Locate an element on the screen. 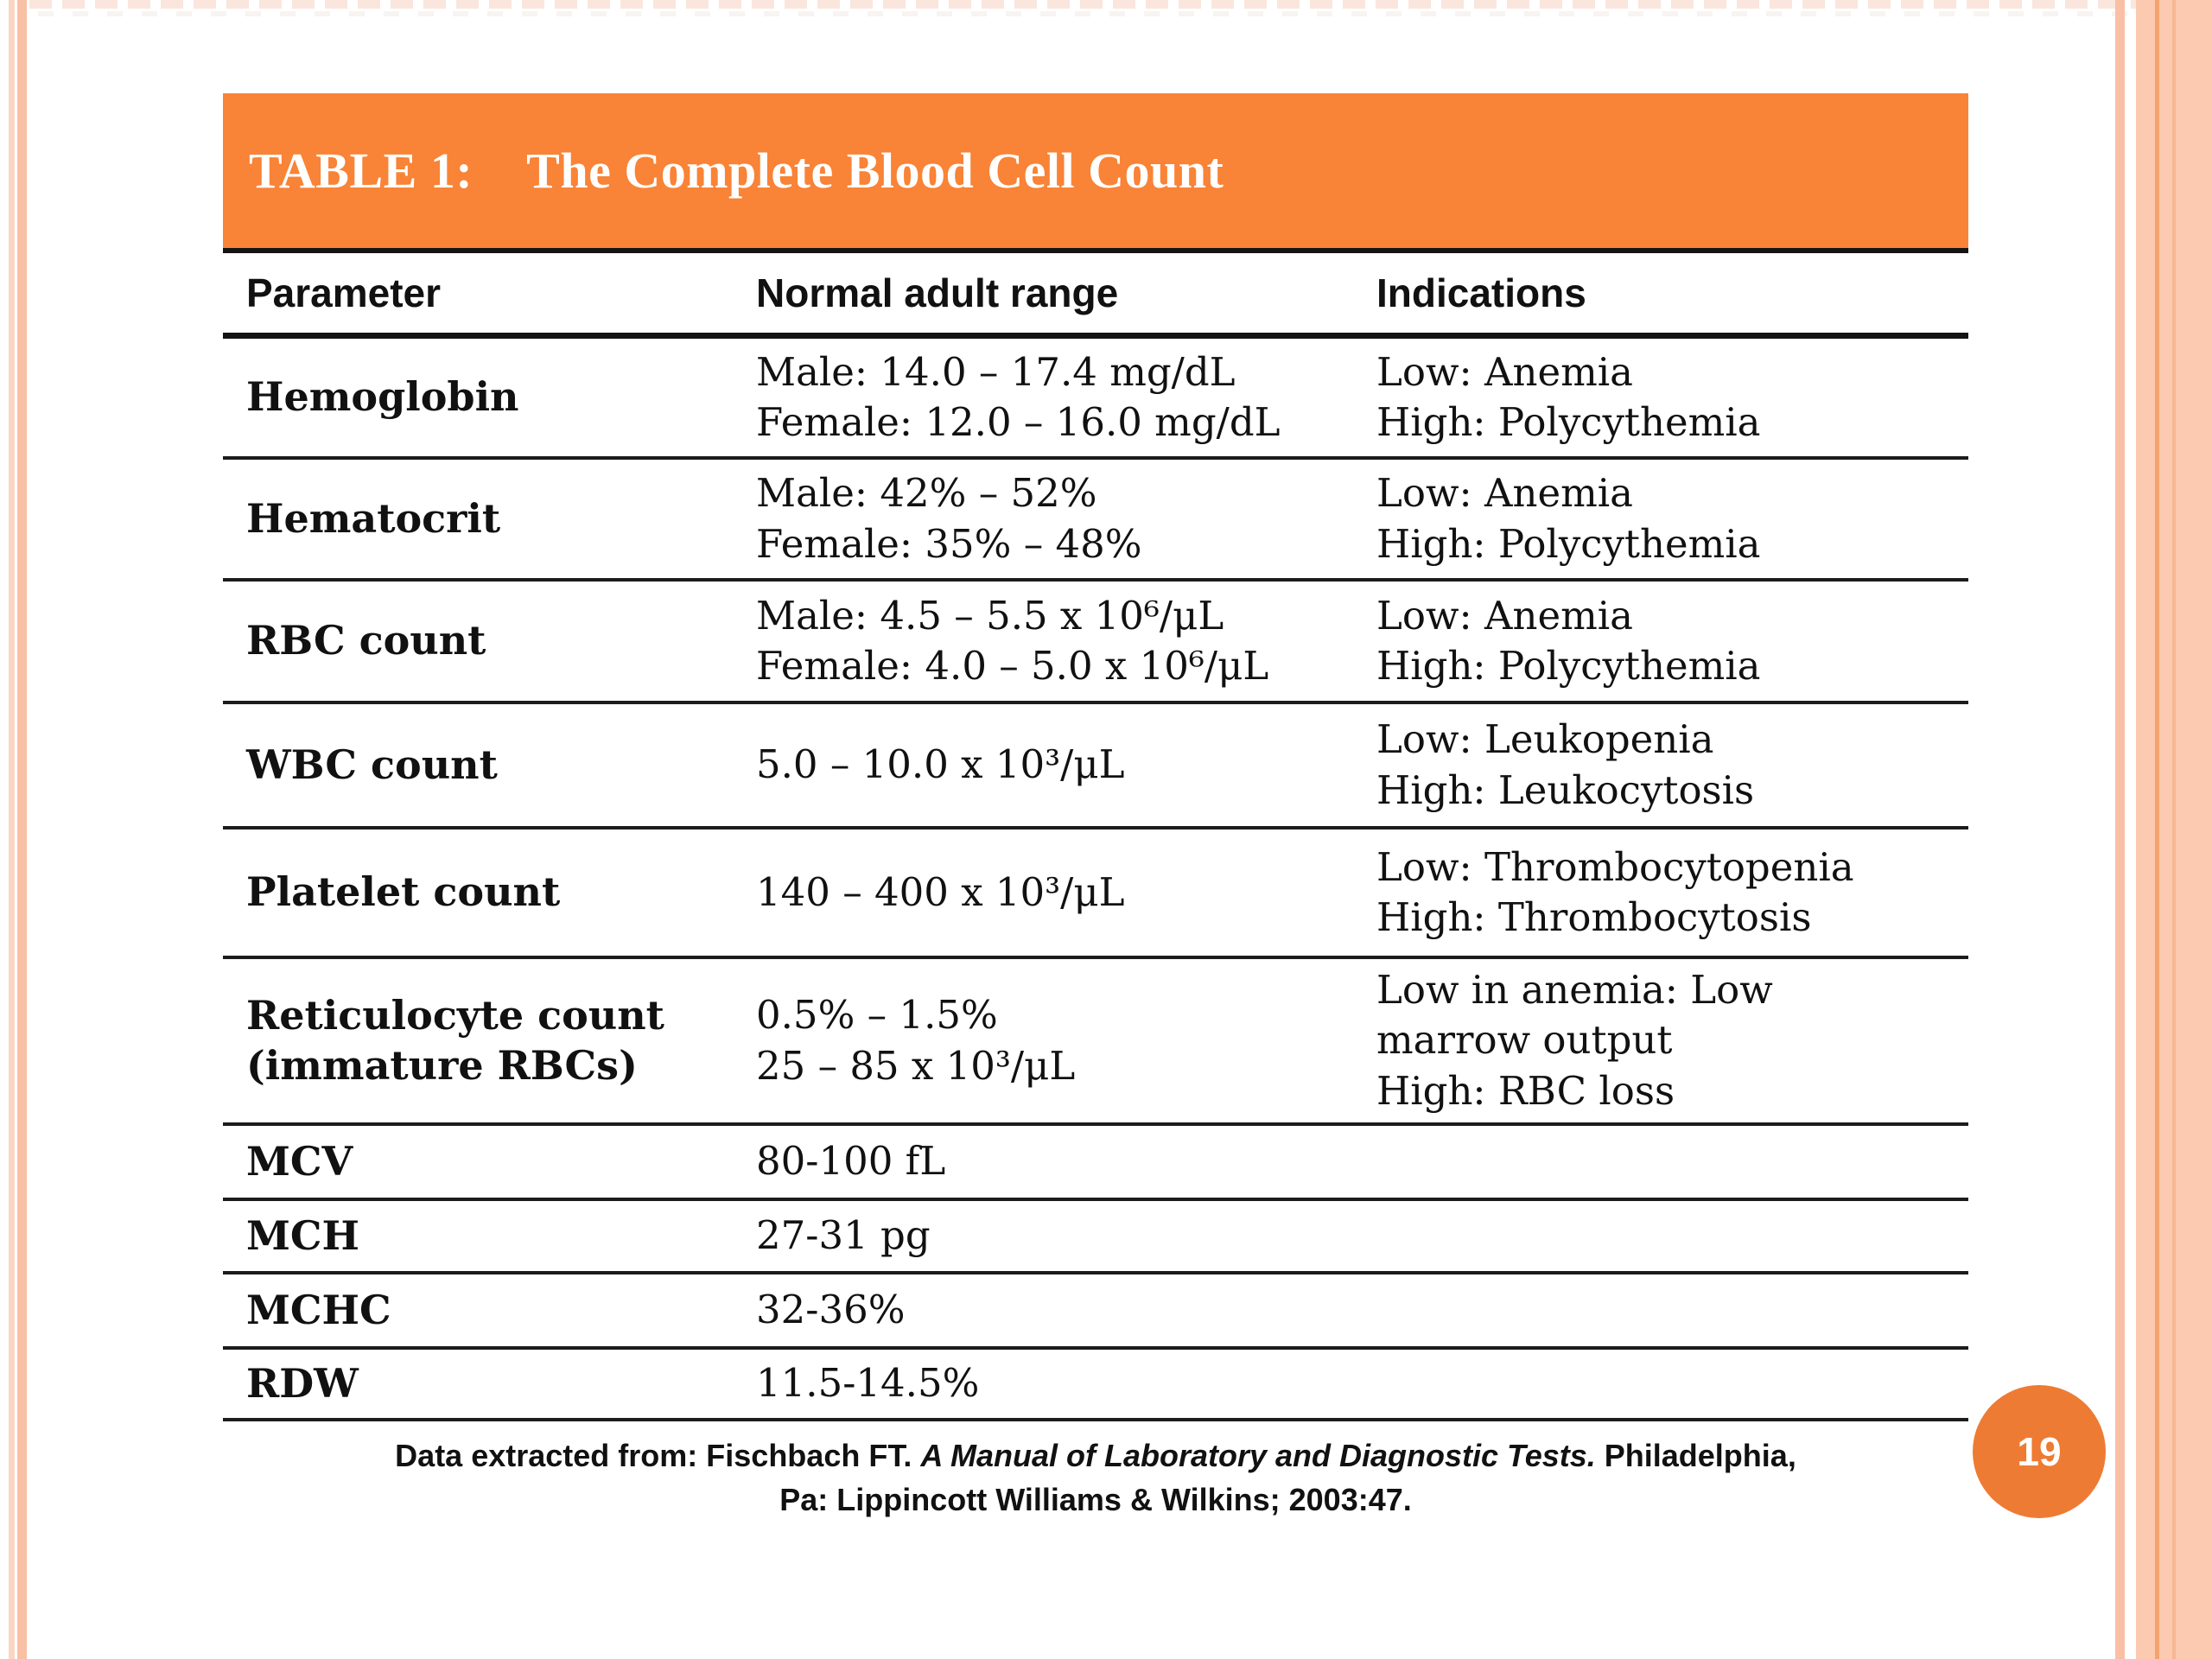 The height and width of the screenshot is (1659, 2212). page-number: 19 is located at coordinates (2039, 1451).